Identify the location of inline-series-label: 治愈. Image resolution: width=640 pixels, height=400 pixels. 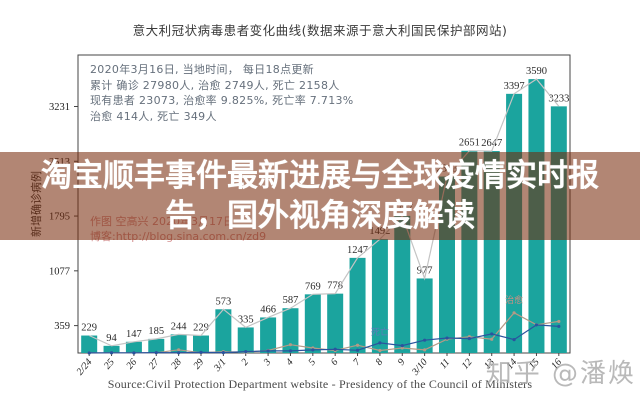
(514, 300).